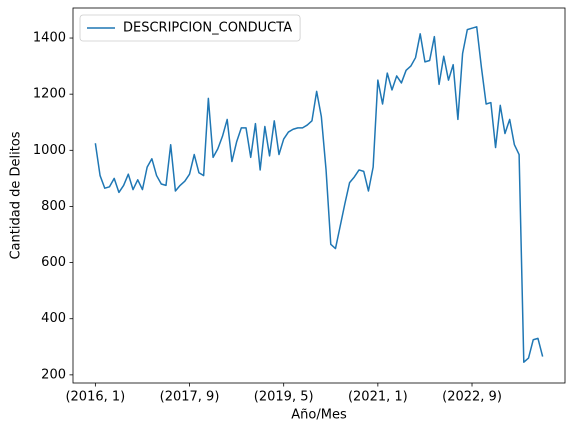 This screenshot has width=580, height=432. I want to click on x-axis-label: Año/Mes, so click(319, 415).